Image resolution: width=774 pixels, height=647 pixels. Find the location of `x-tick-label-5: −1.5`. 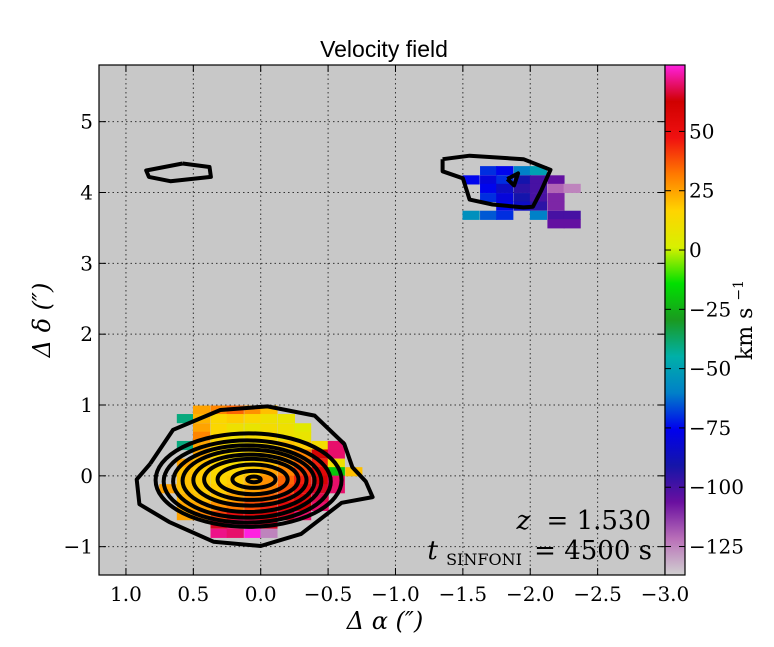

x-tick-label-5: −1.5 is located at coordinates (463, 594).